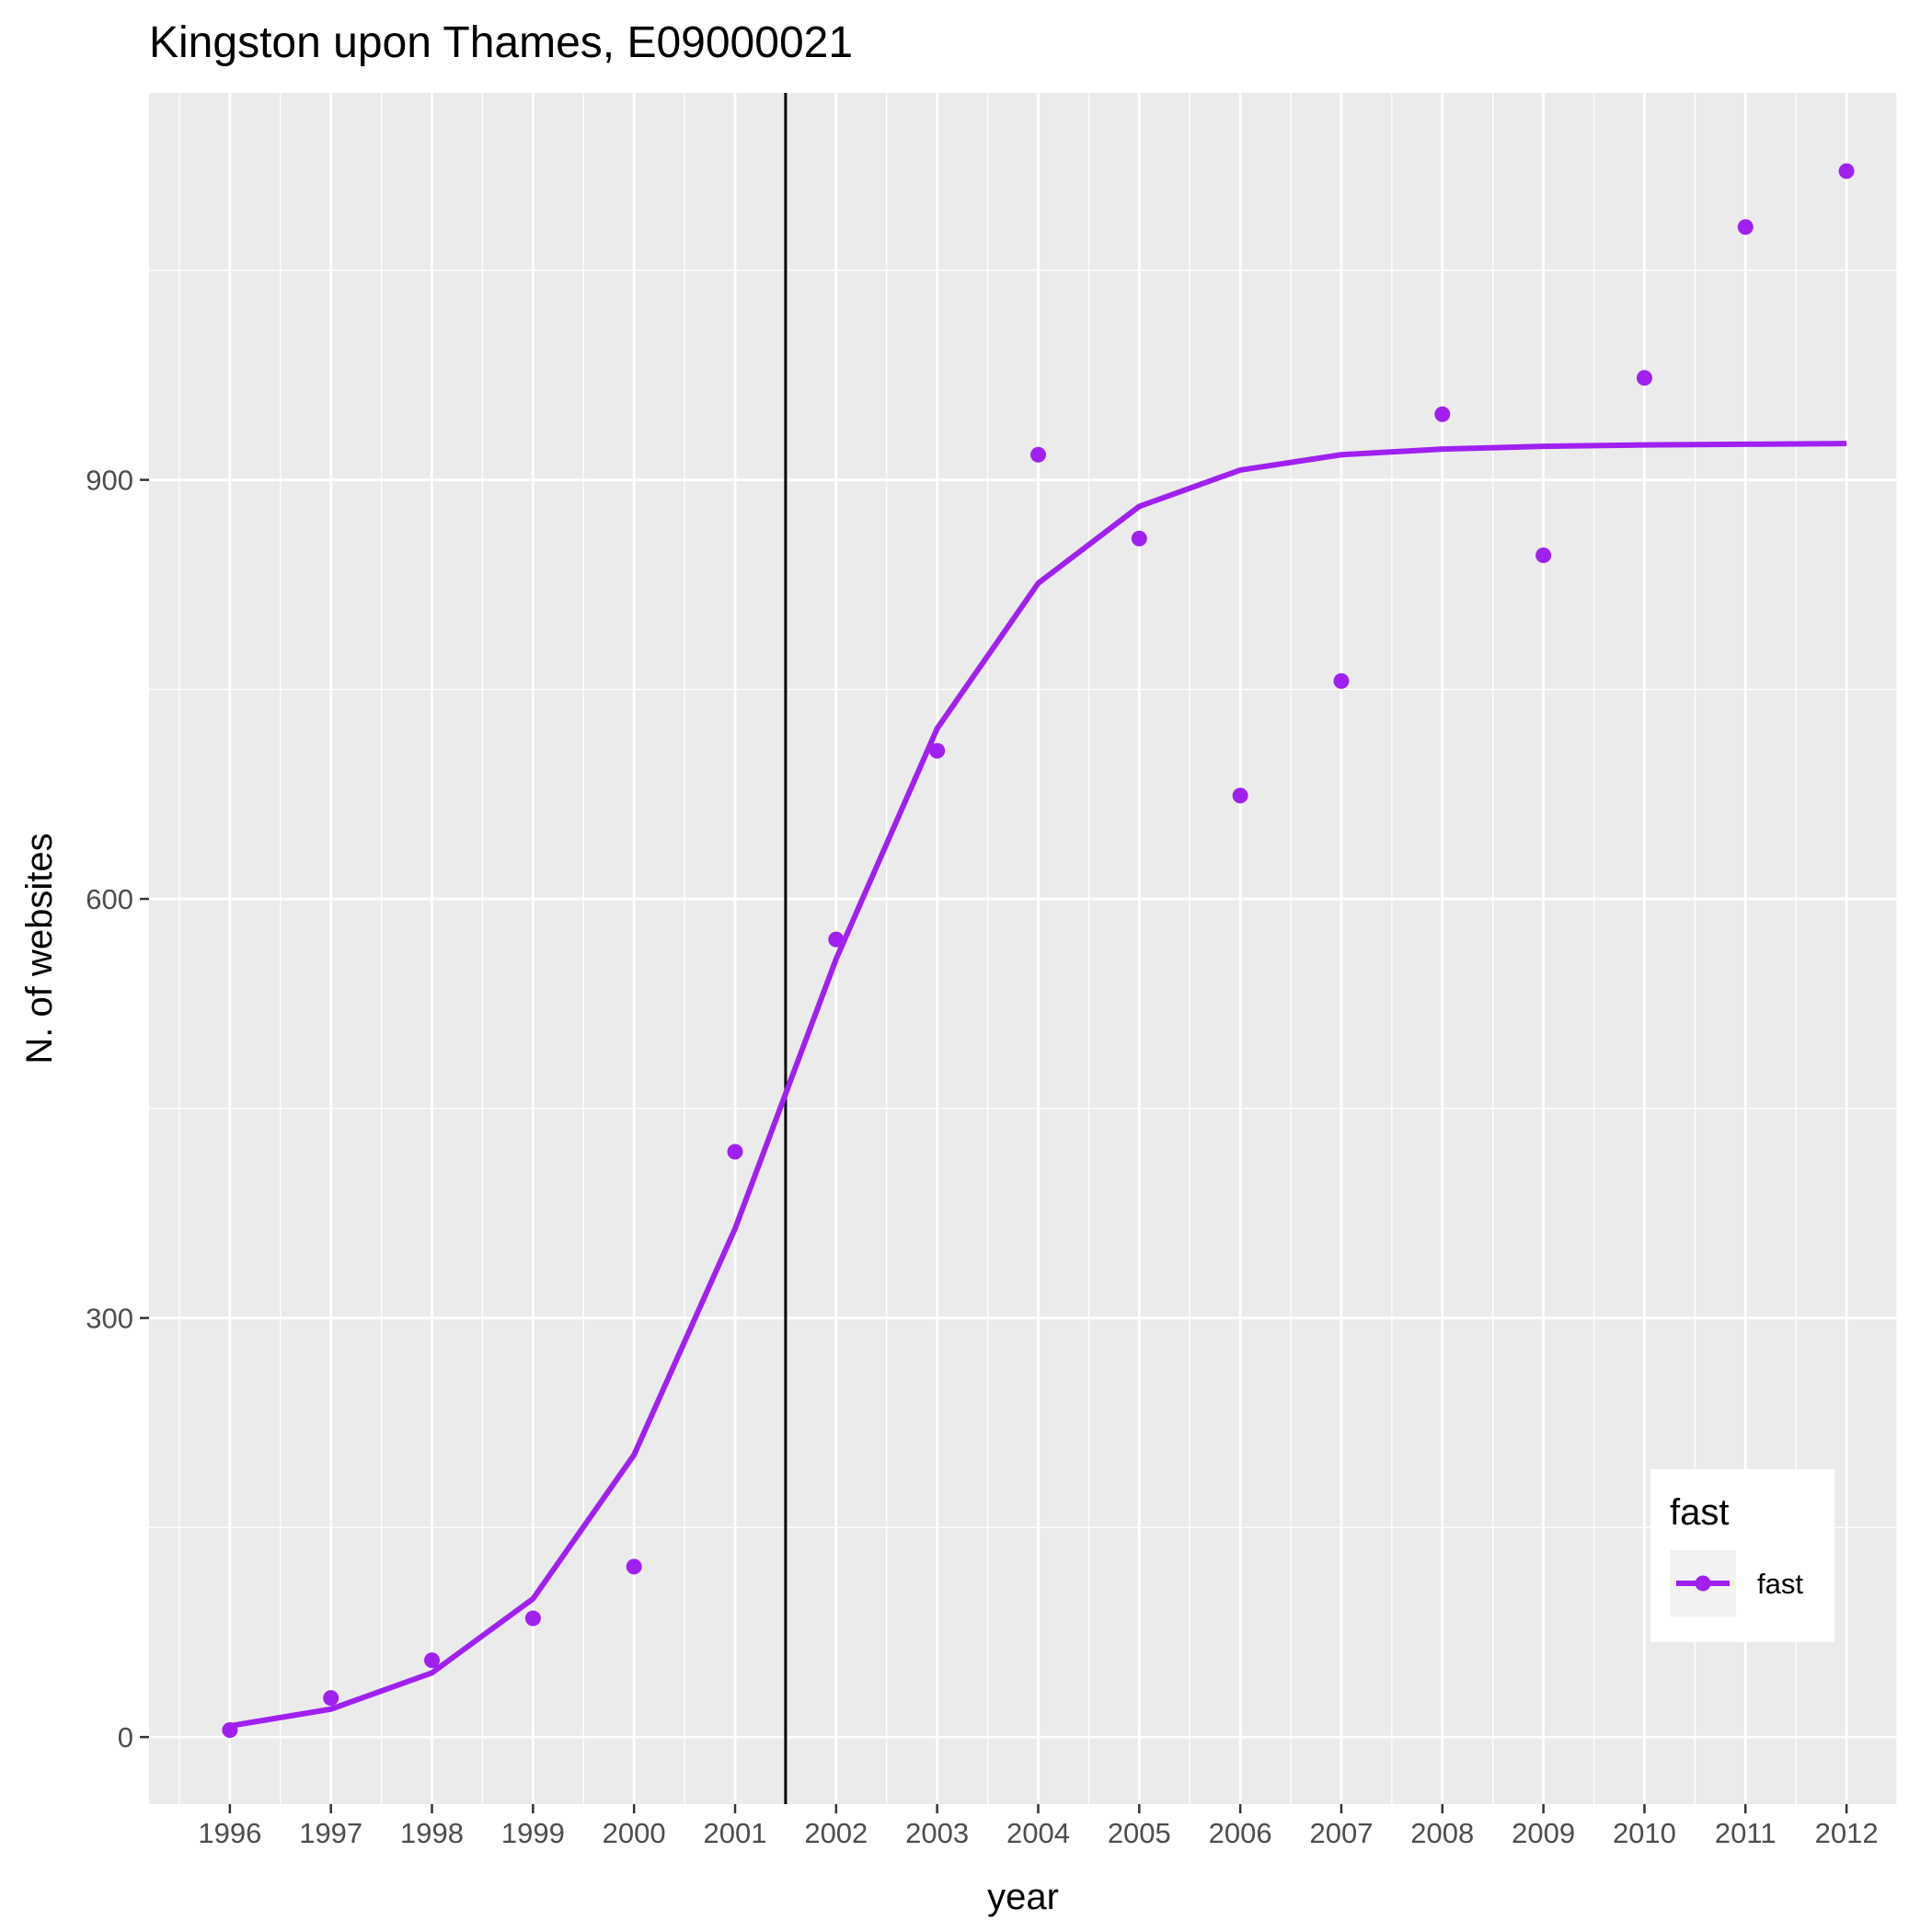  Describe the element at coordinates (1240, 1833) in the screenshot. I see `x-tick-label: 2006` at that location.